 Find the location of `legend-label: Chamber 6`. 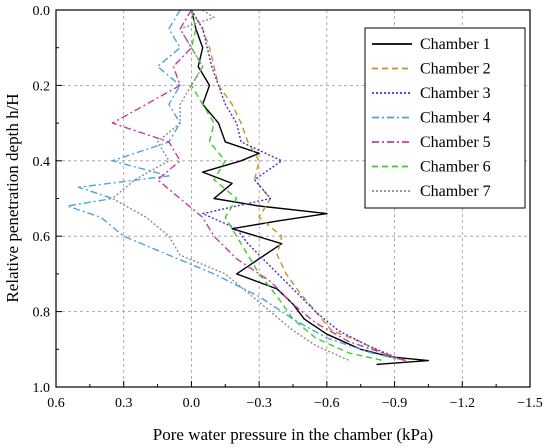

legend-label: Chamber 6 is located at coordinates (455, 167).